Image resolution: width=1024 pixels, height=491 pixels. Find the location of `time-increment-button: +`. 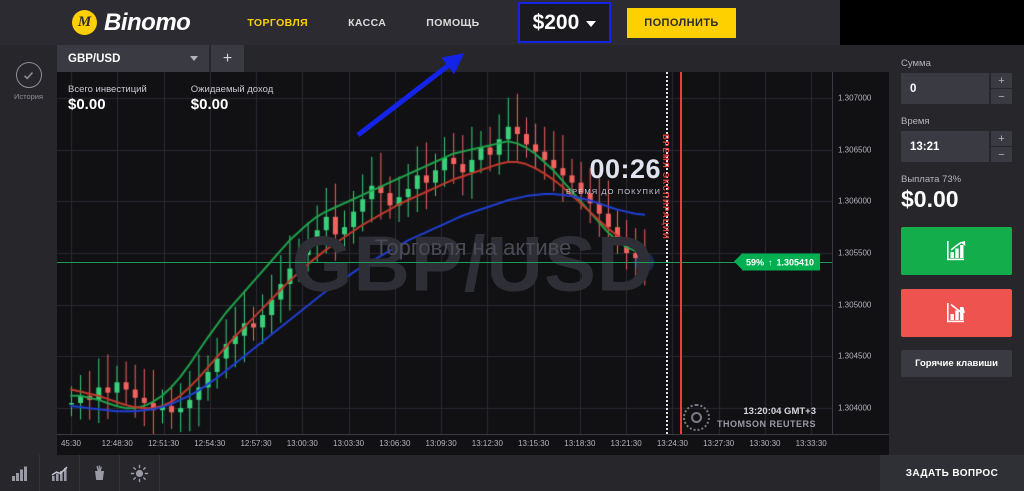

time-increment-button: + is located at coordinates (1001, 138).